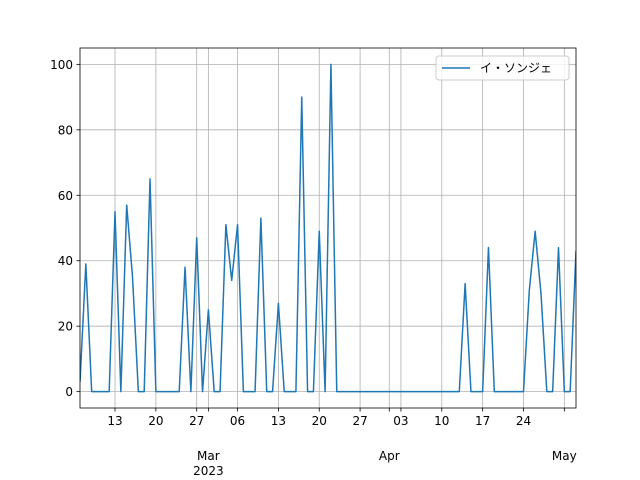 The width and height of the screenshot is (640, 480). I want to click on y-tick-label: 0, so click(69, 392).